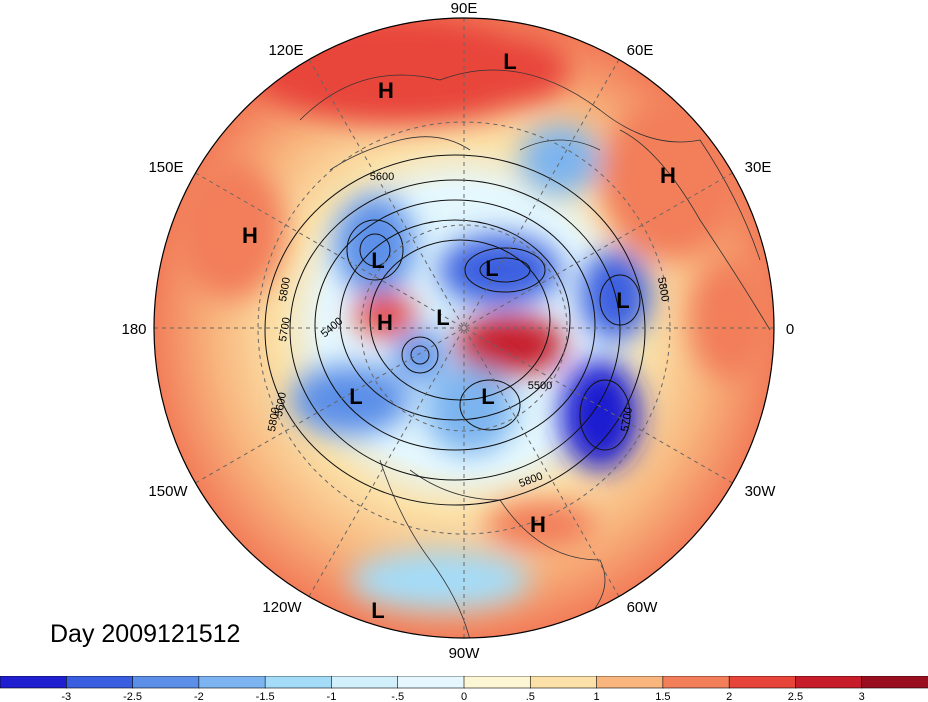 Image resolution: width=928 pixels, height=702 pixels. I want to click on longitude-label: 0, so click(790, 329).